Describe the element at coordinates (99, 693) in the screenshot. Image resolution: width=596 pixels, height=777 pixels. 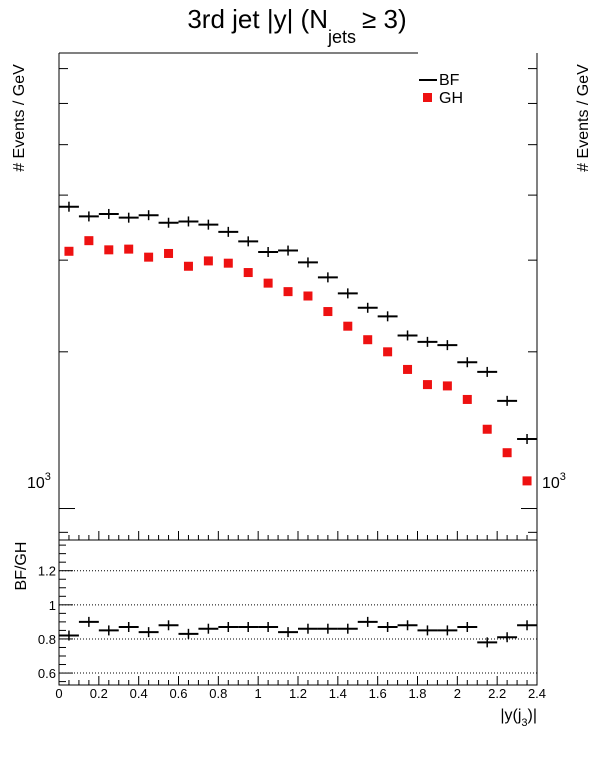
I see `x-tick-label: 0.2` at that location.